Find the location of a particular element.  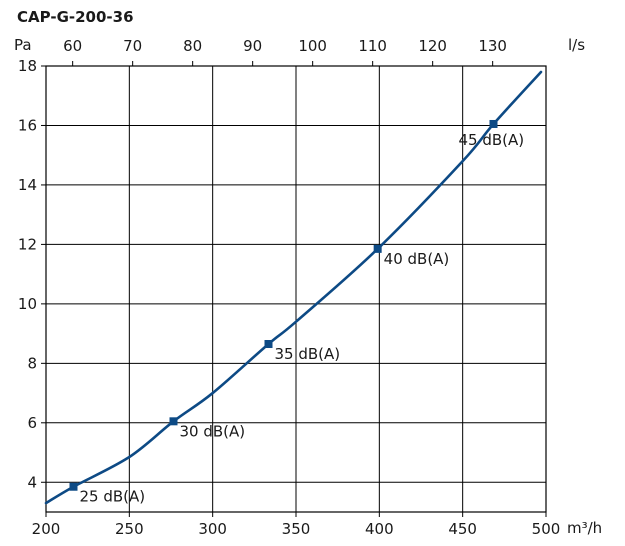

x-tick-label: 350 is located at coordinates (296, 529).